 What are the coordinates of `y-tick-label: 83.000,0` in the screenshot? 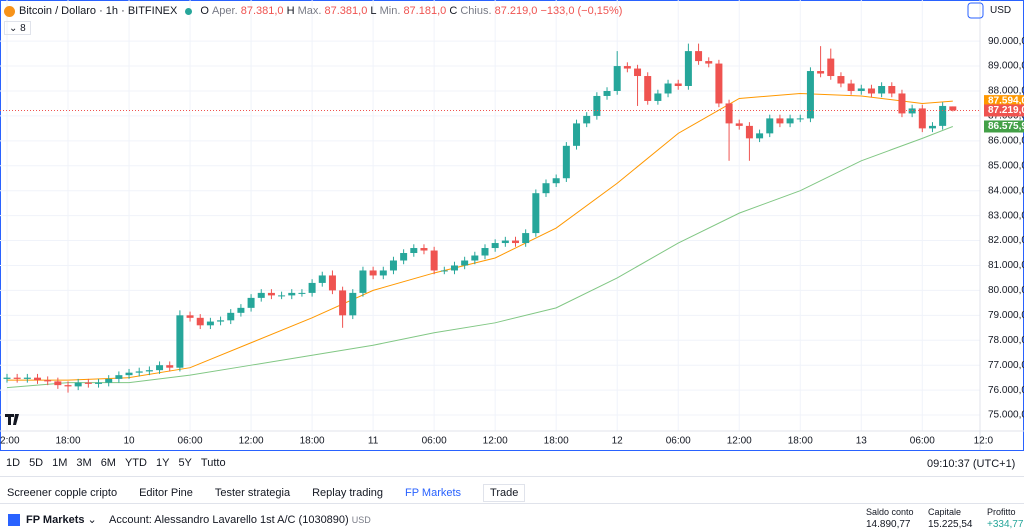 It's located at (1006, 215).